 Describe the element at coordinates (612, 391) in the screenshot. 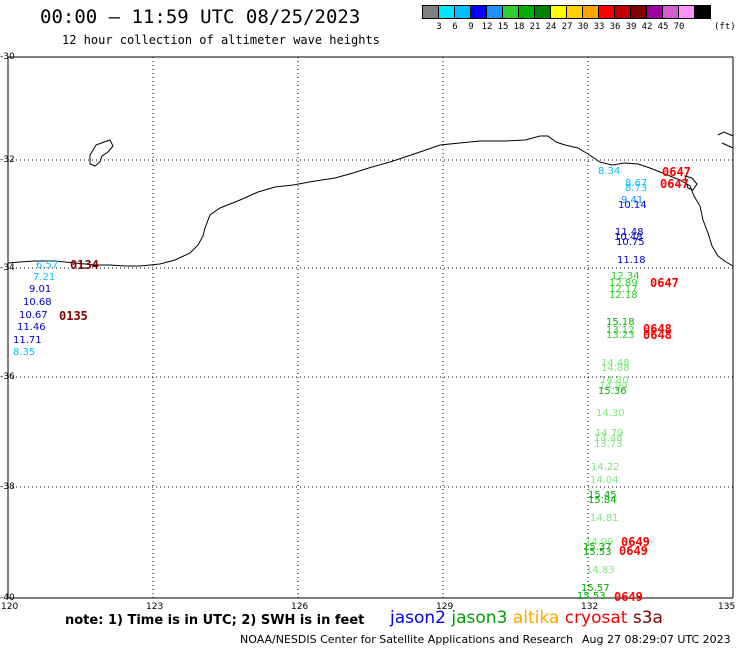

I see `wave-height-reading: 15.36` at that location.